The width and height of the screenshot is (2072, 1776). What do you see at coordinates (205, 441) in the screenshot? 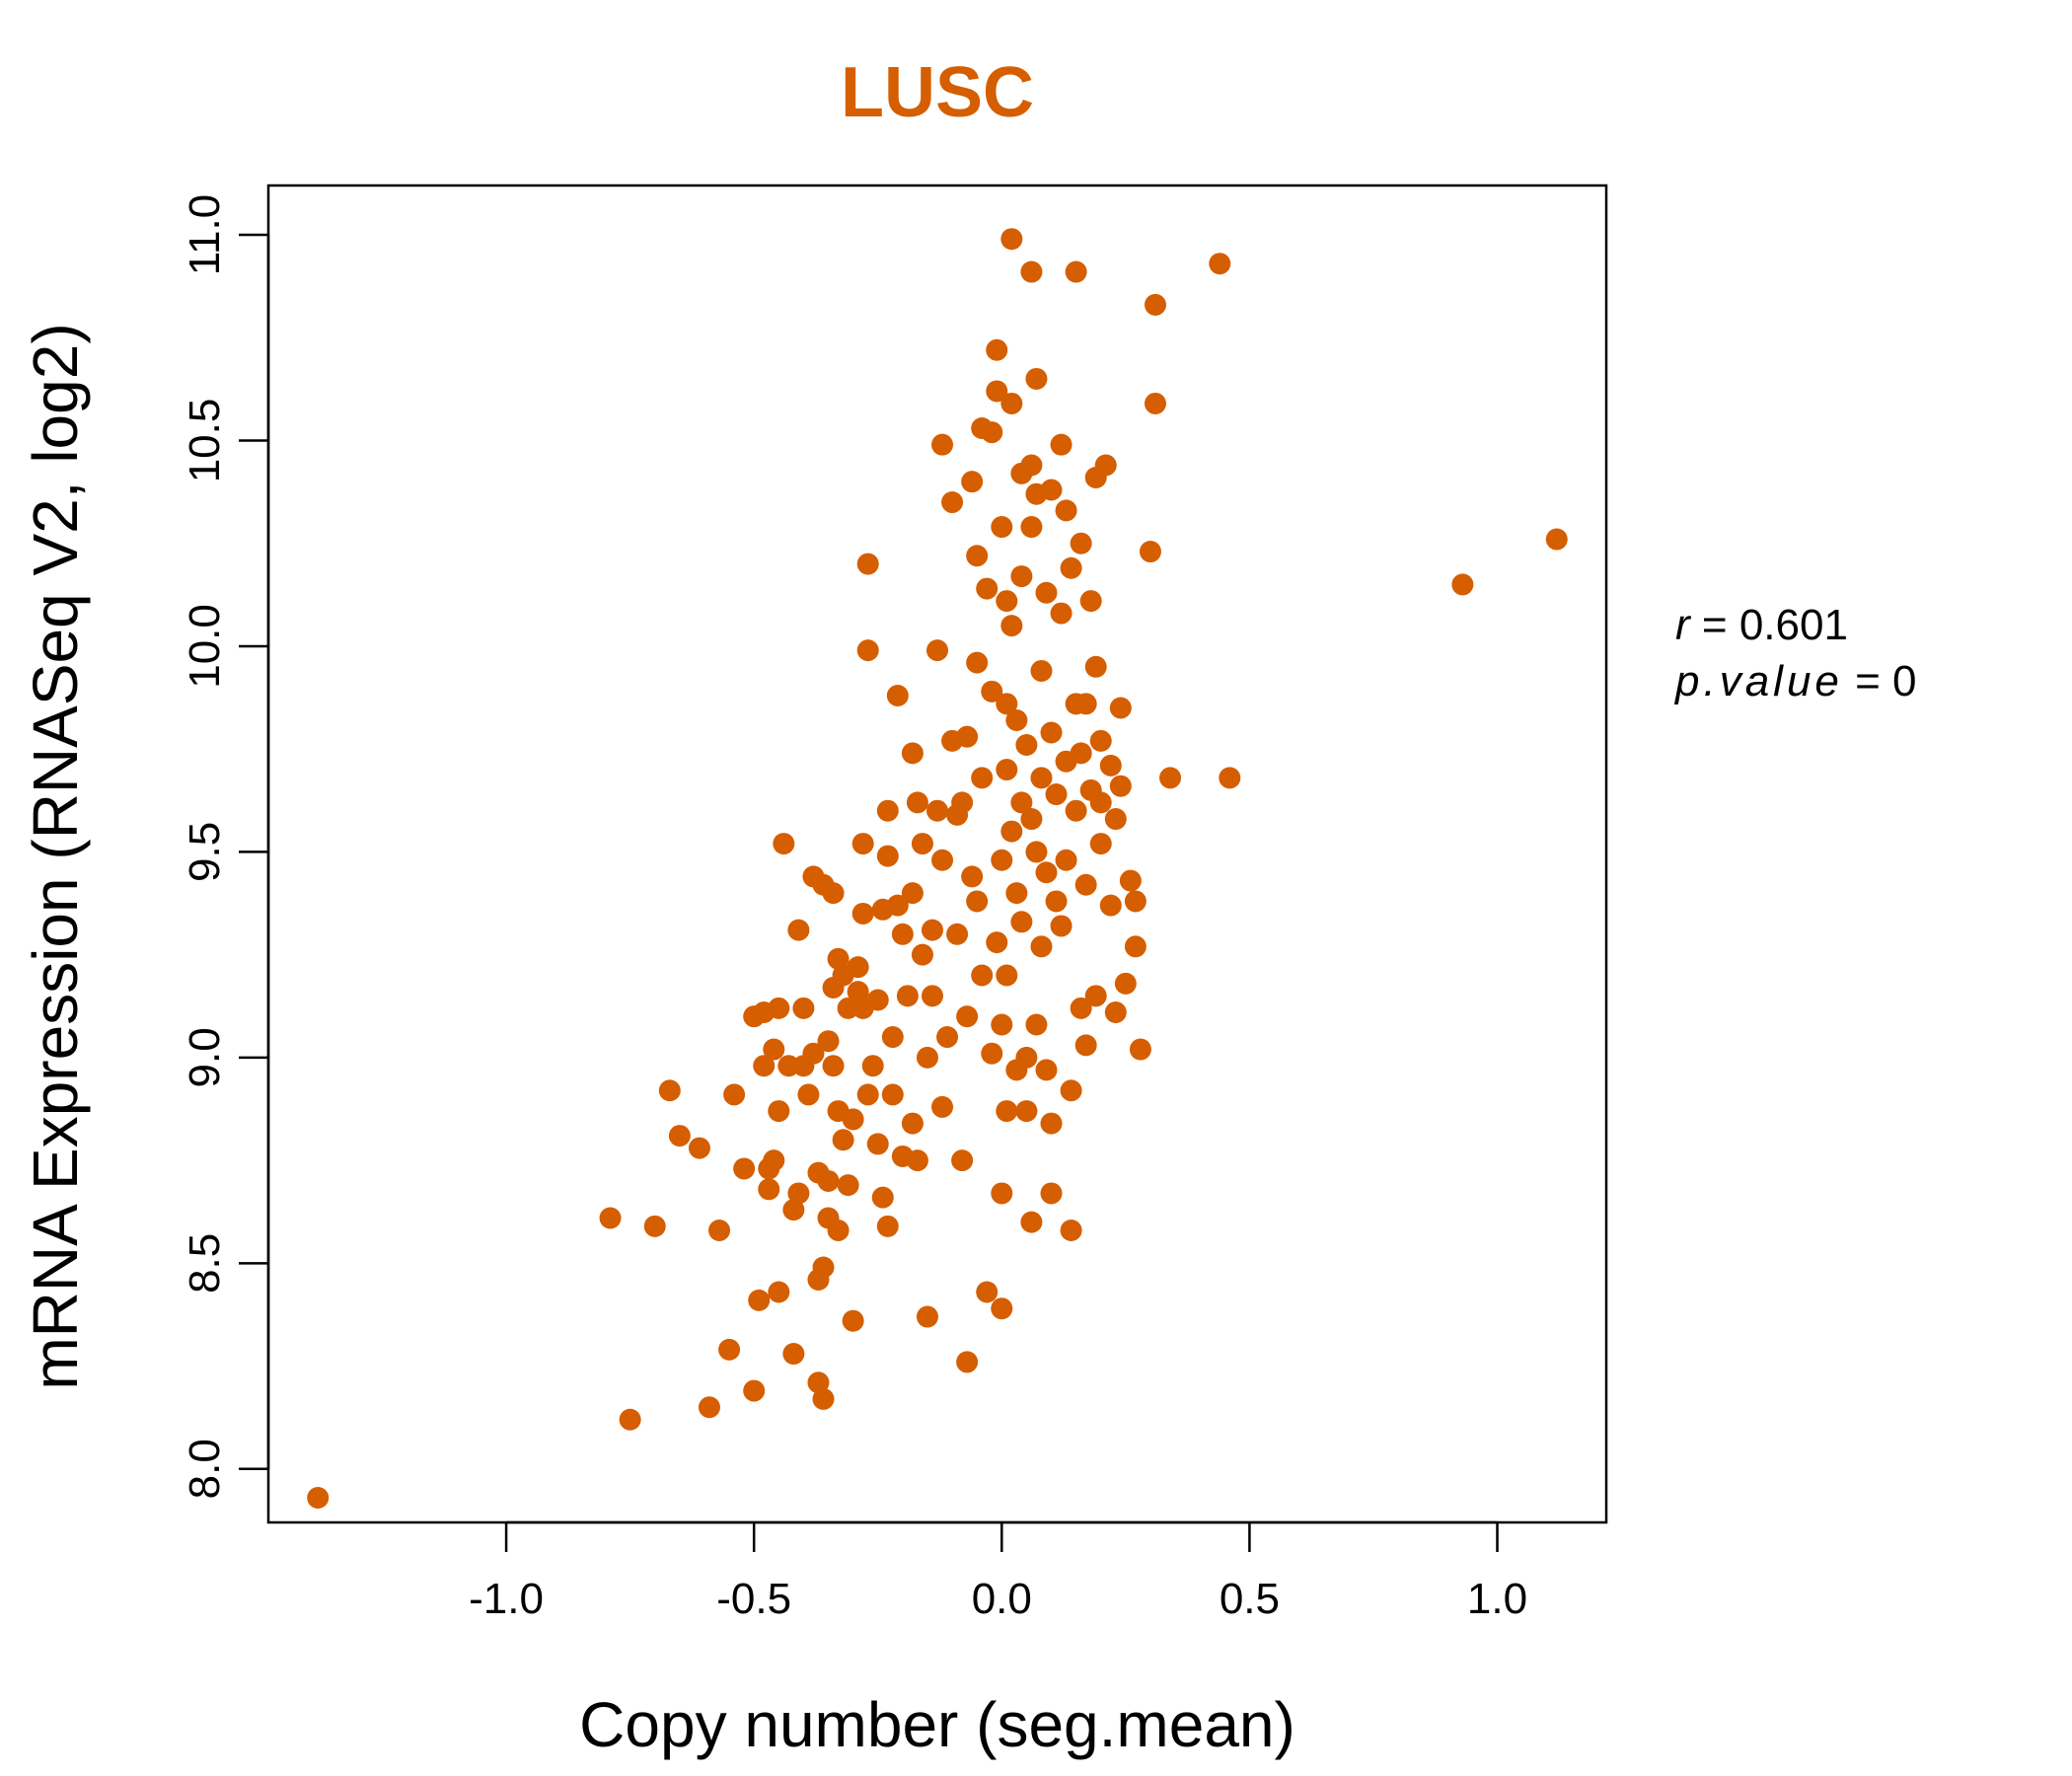
I see `y-tick-label: 10.5` at bounding box center [205, 441].